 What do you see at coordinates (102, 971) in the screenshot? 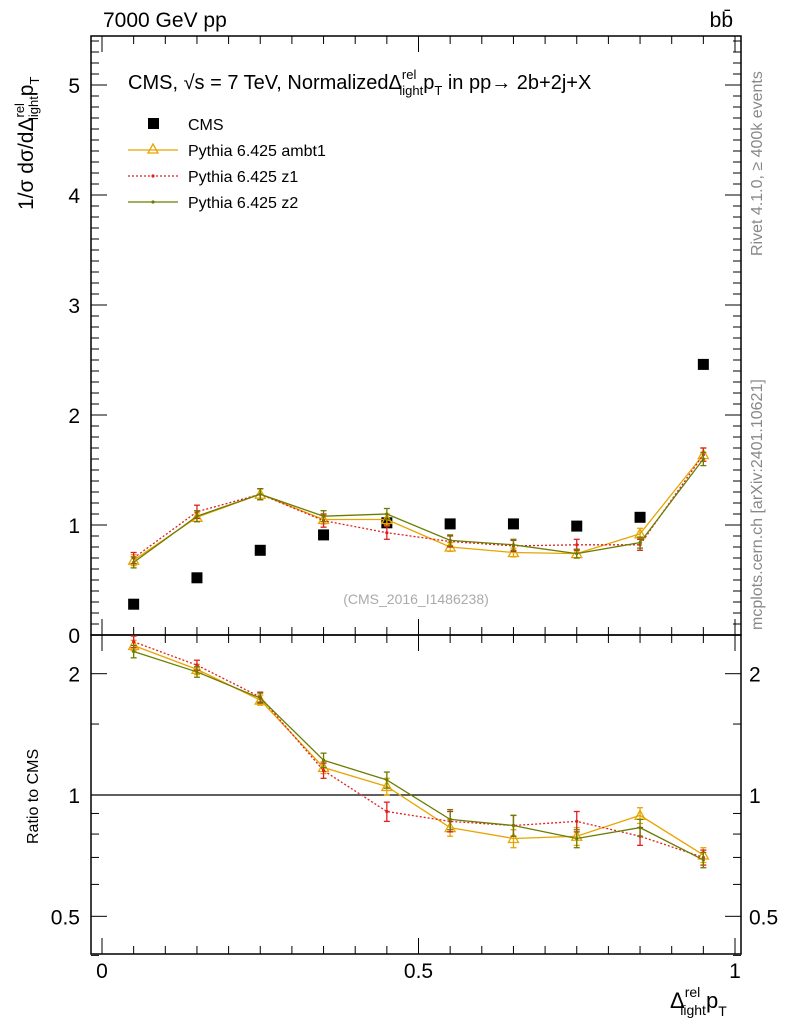
I see `x-tick-label: 0` at bounding box center [102, 971].